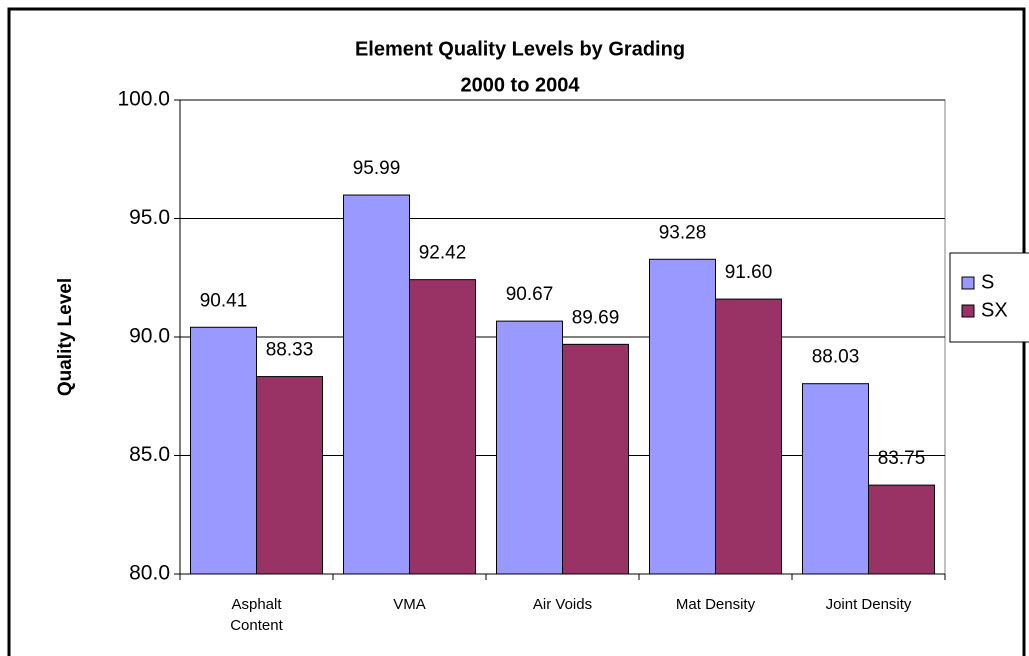 The image size is (1029, 656). I want to click on data-label: 93.28, so click(683, 232).